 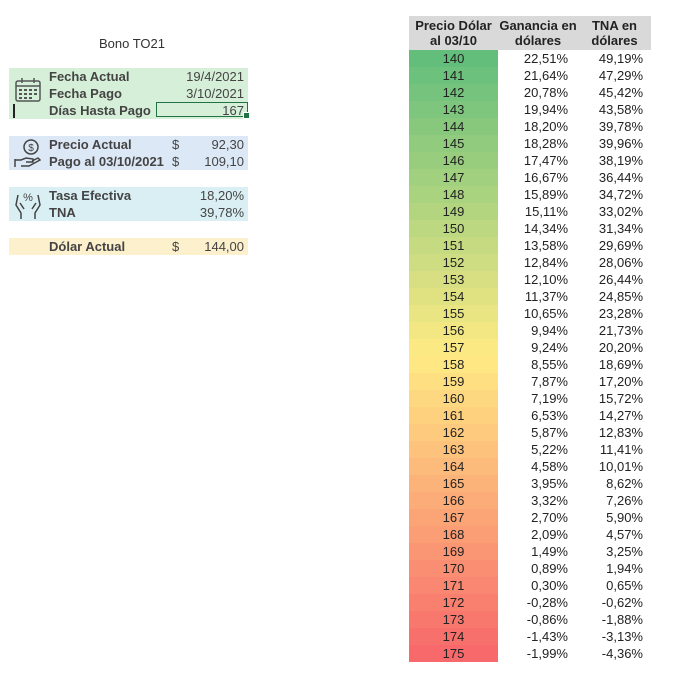 I want to click on precio-cell: 163, so click(x=453, y=449).